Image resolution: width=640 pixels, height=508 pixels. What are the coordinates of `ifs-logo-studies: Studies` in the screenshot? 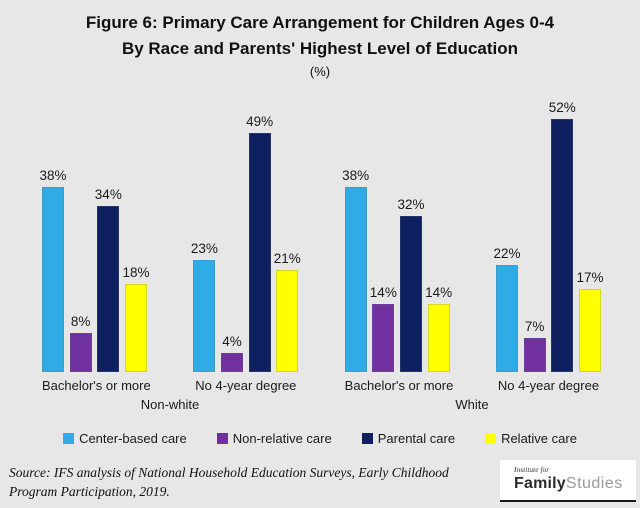 It's located at (594, 483).